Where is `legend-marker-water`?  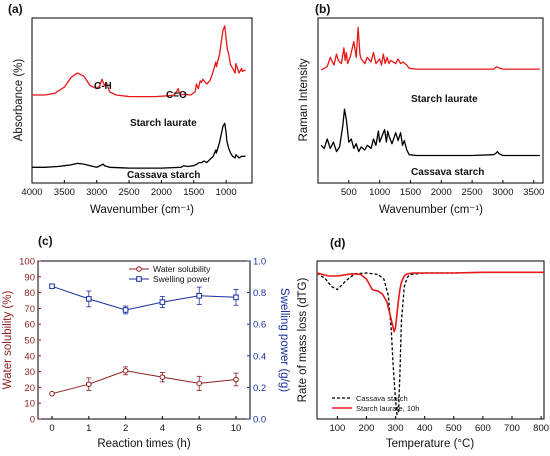
legend-marker-water is located at coordinates (139, 269).